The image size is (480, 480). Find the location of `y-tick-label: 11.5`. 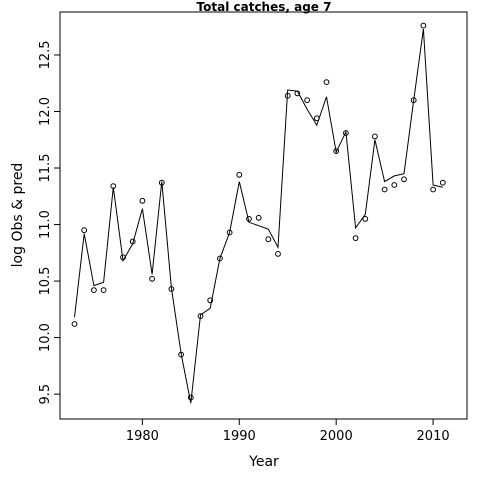

y-tick-label: 11.5 is located at coordinates (45, 168).